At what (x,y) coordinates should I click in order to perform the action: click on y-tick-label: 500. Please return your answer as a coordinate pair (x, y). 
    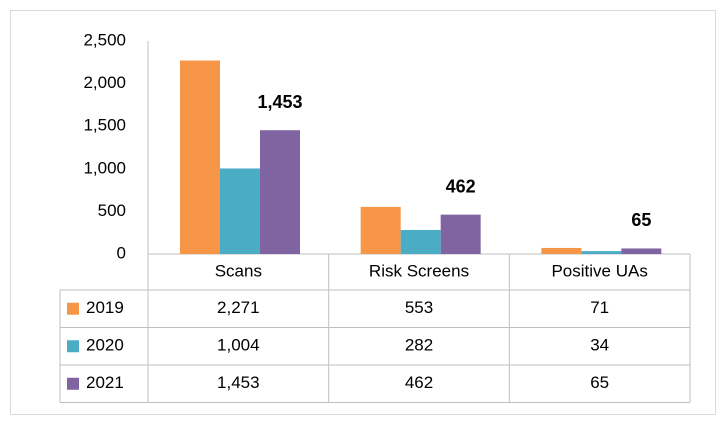
    Looking at the image, I should click on (112, 210).